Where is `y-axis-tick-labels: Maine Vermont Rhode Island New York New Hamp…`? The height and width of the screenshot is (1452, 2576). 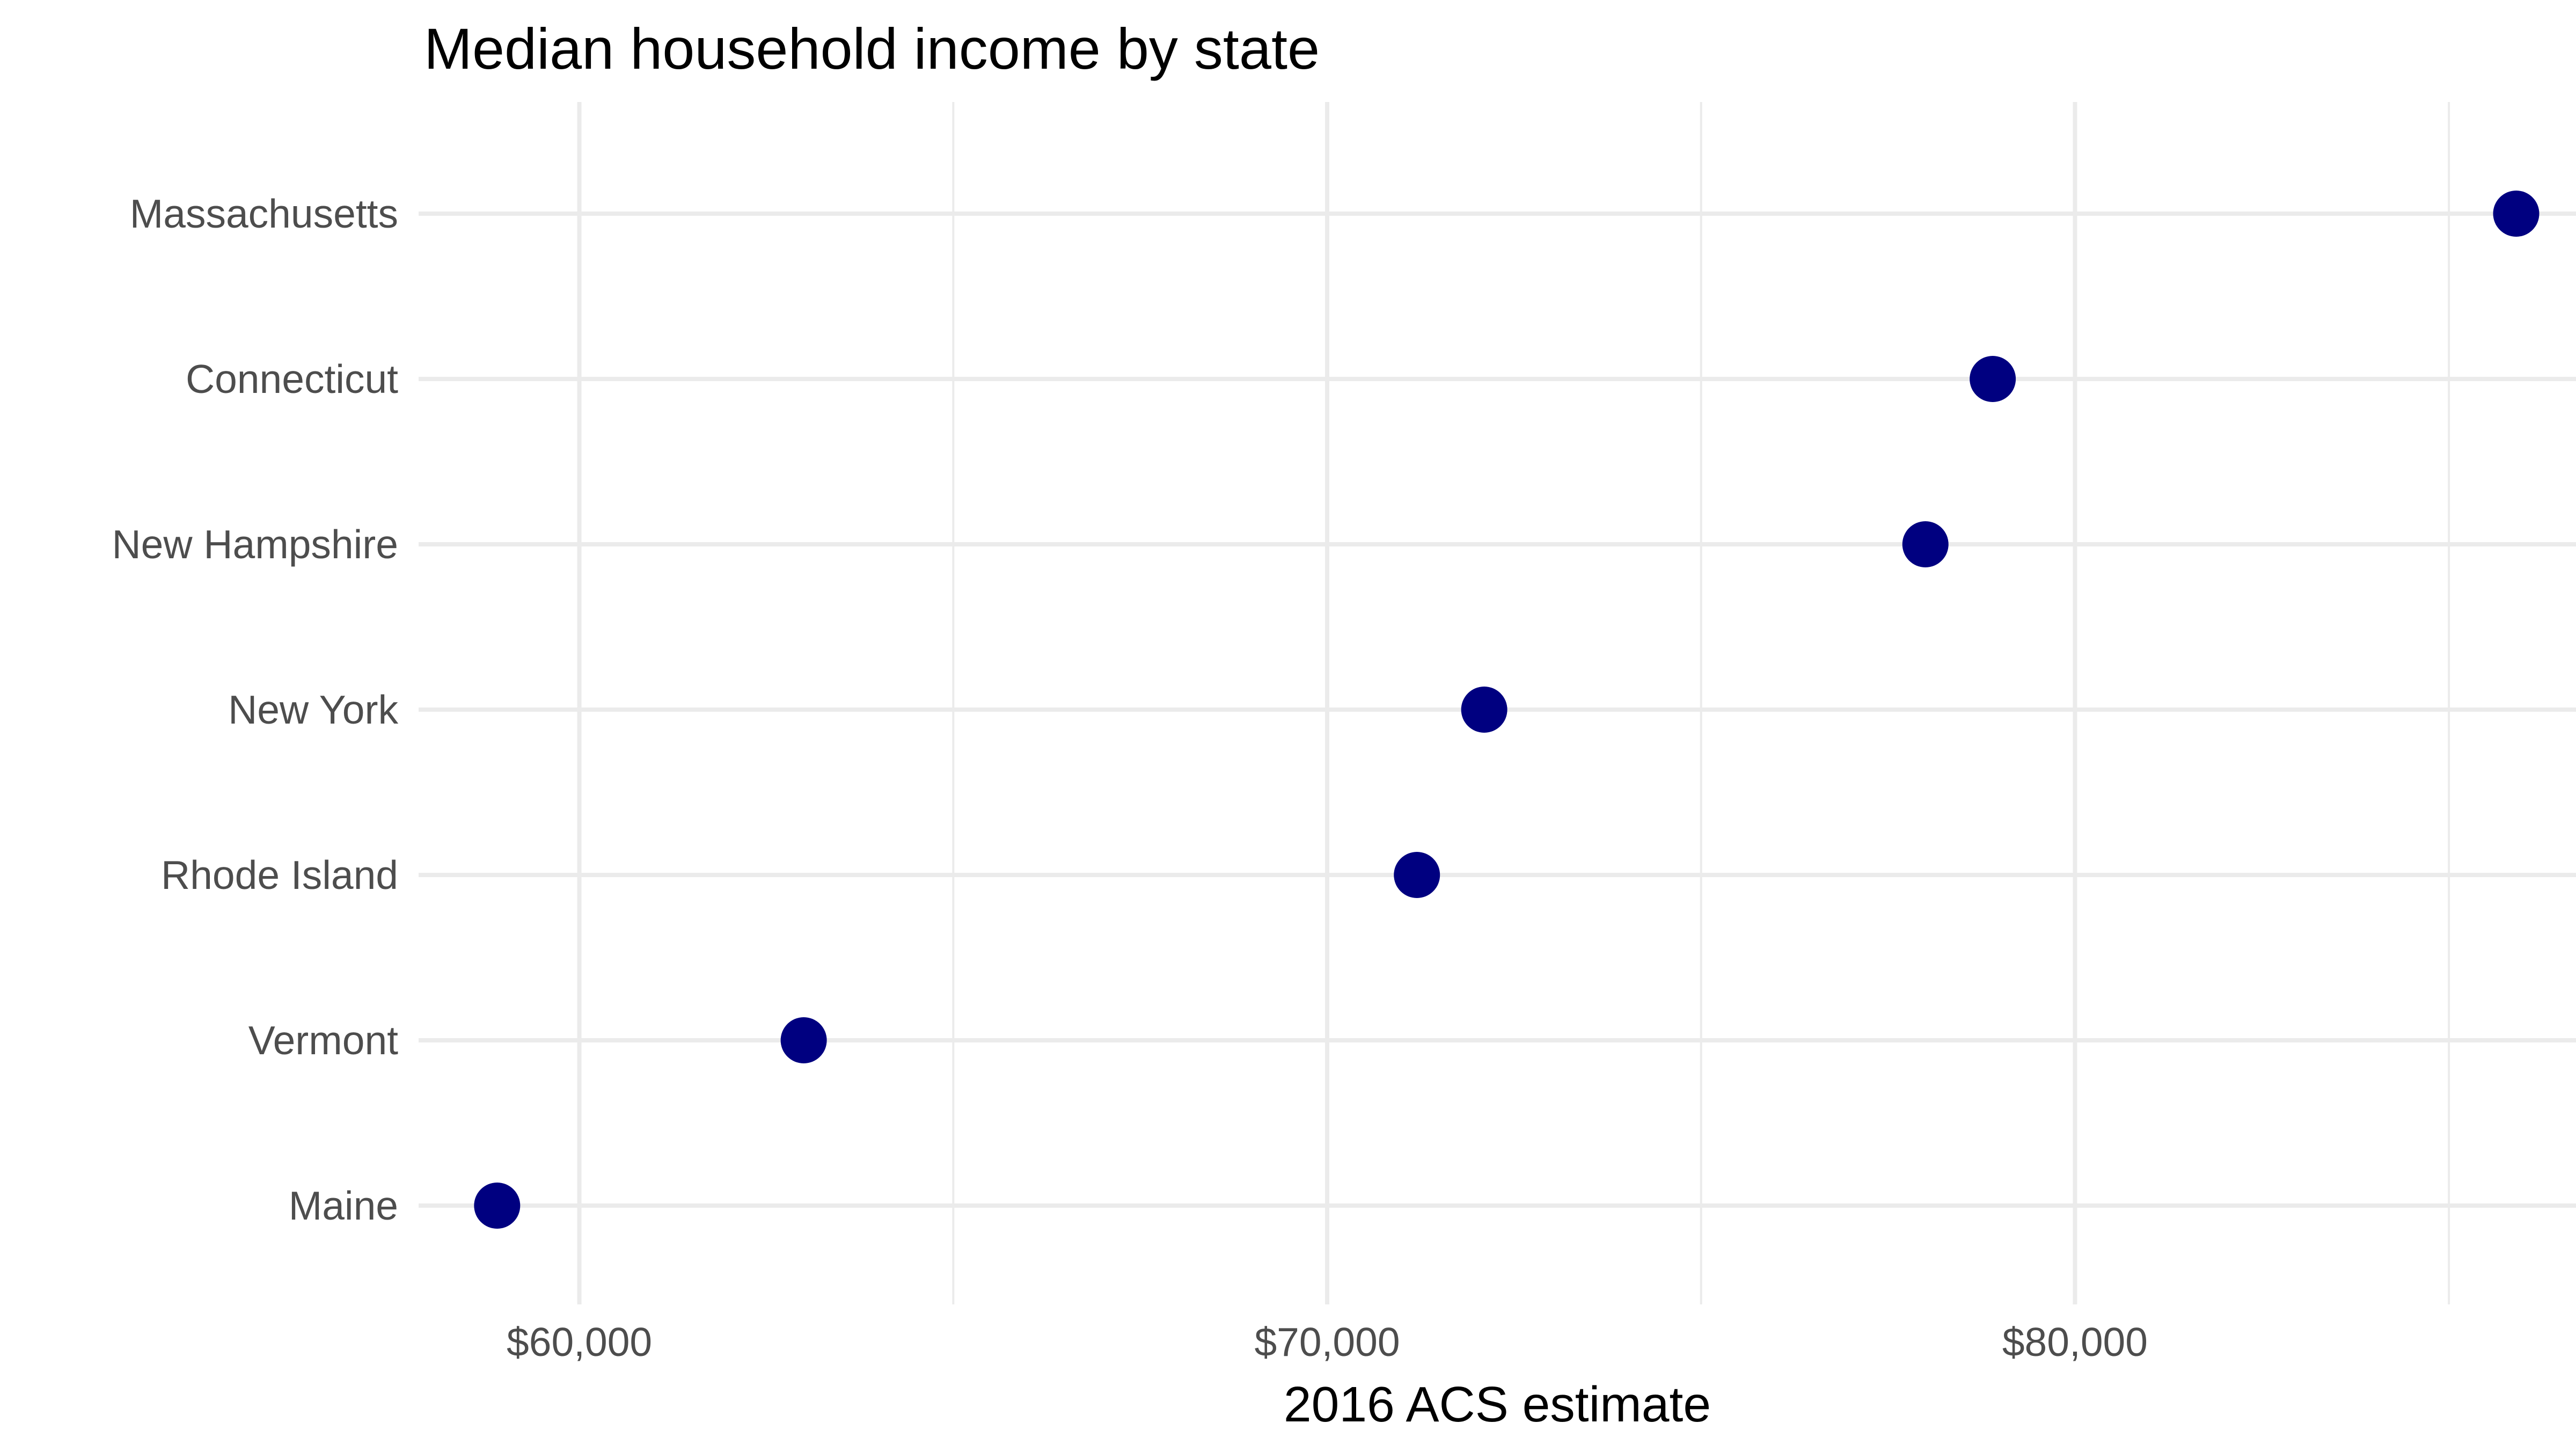
y-axis-tick-labels: Maine Vermont Rhode Island New York New Hamp… is located at coordinates (255, 709).